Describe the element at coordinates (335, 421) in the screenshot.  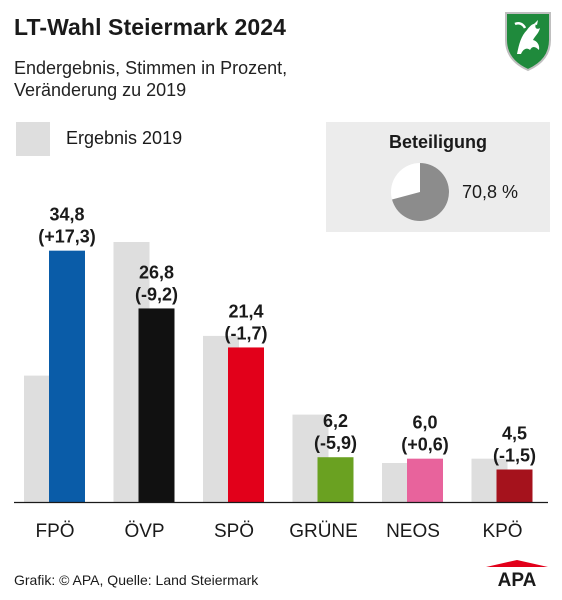
I see `value-label-grne: 6,2` at that location.